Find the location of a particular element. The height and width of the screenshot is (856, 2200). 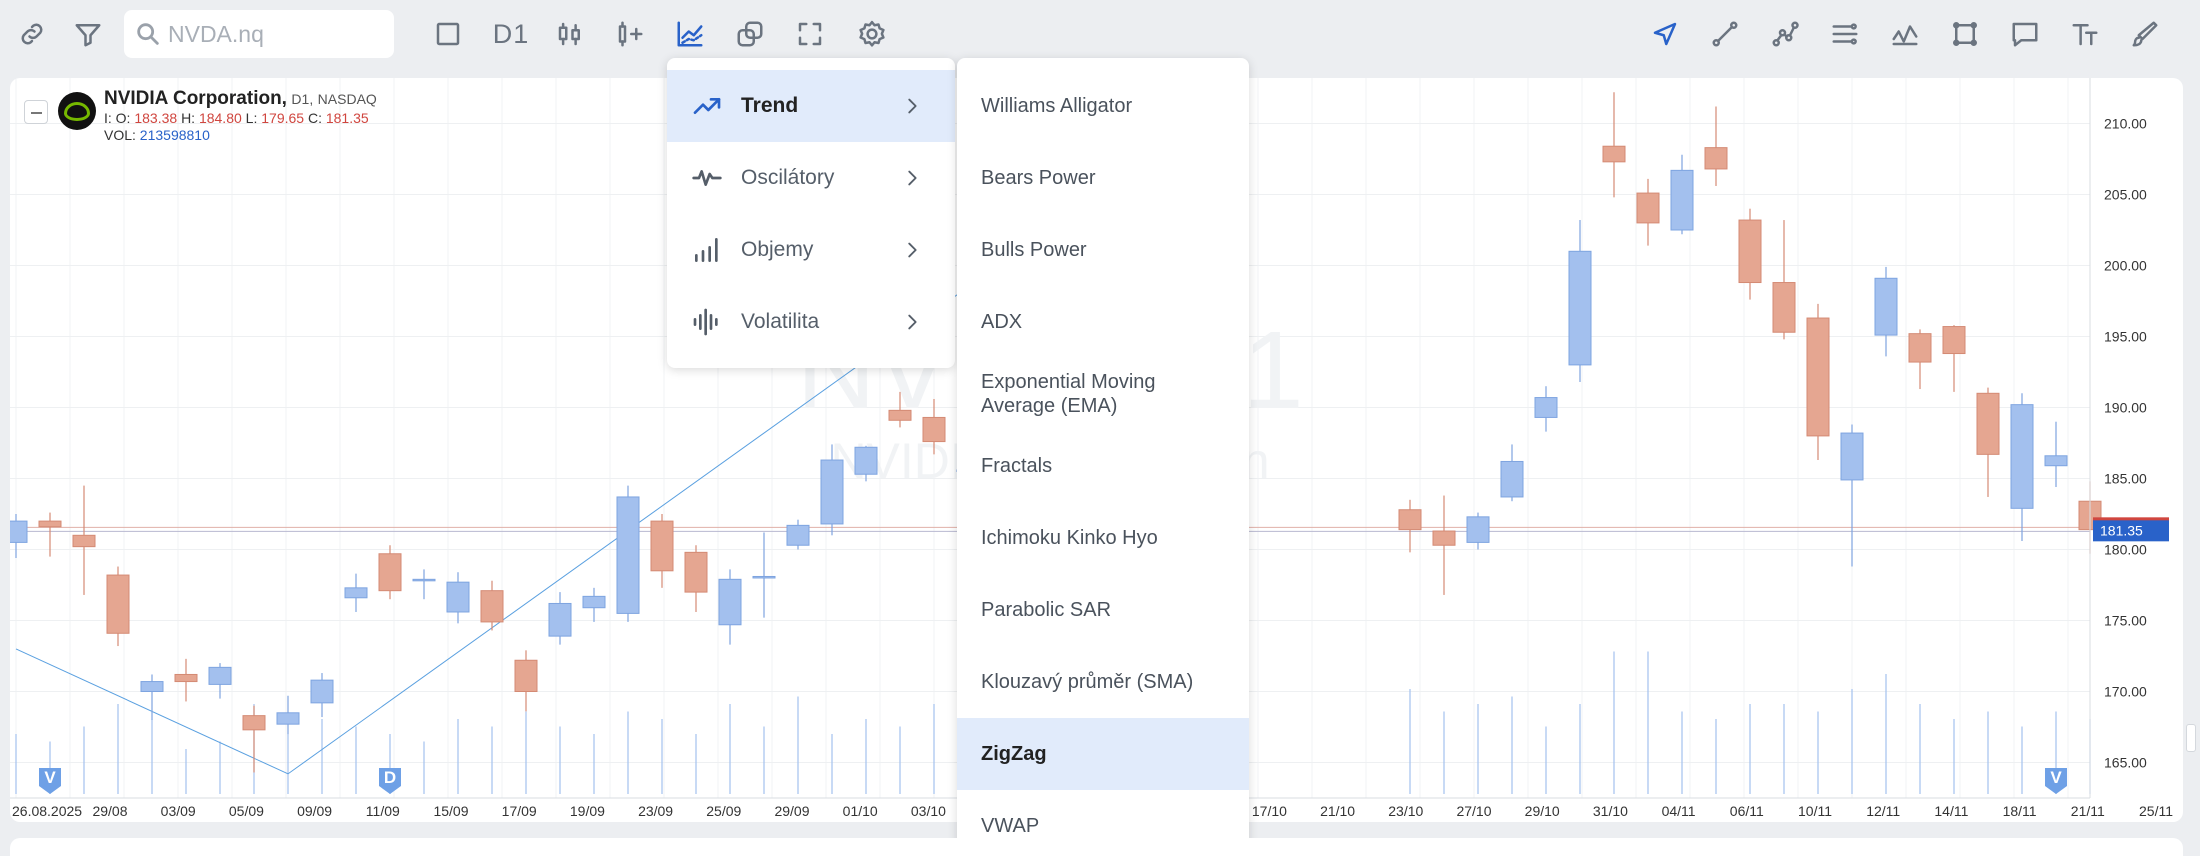

x-tick-label: 29/10 is located at coordinates (1542, 811).